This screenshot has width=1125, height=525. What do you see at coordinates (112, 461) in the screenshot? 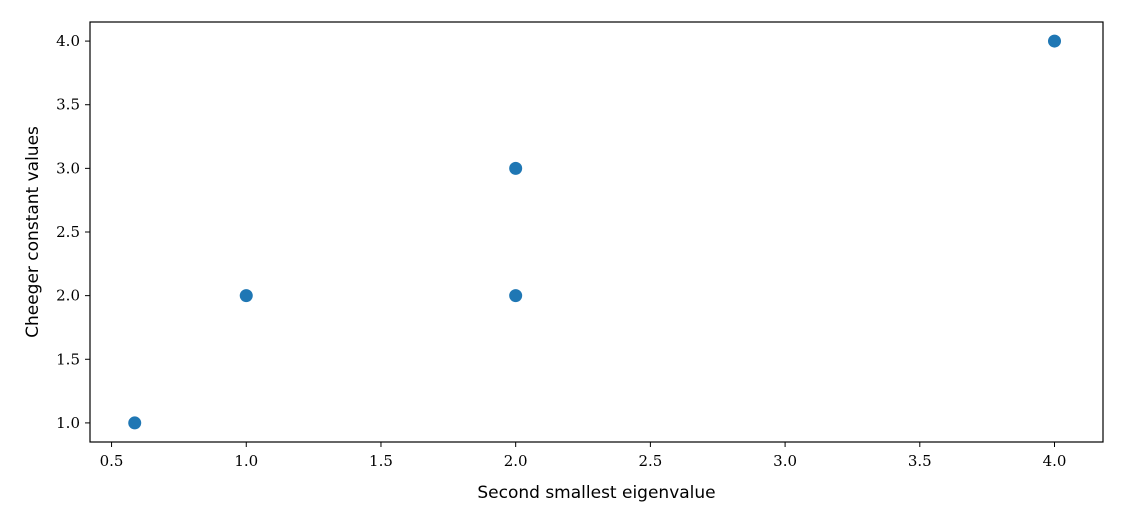
I see `x-tick-label: 0.5` at bounding box center [112, 461].